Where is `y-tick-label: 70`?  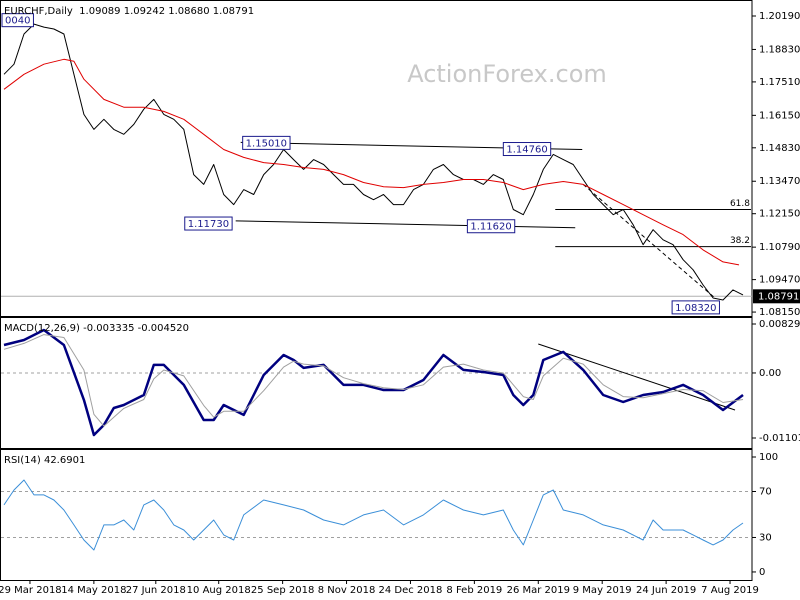 y-tick-label: 70 is located at coordinates (765, 491).